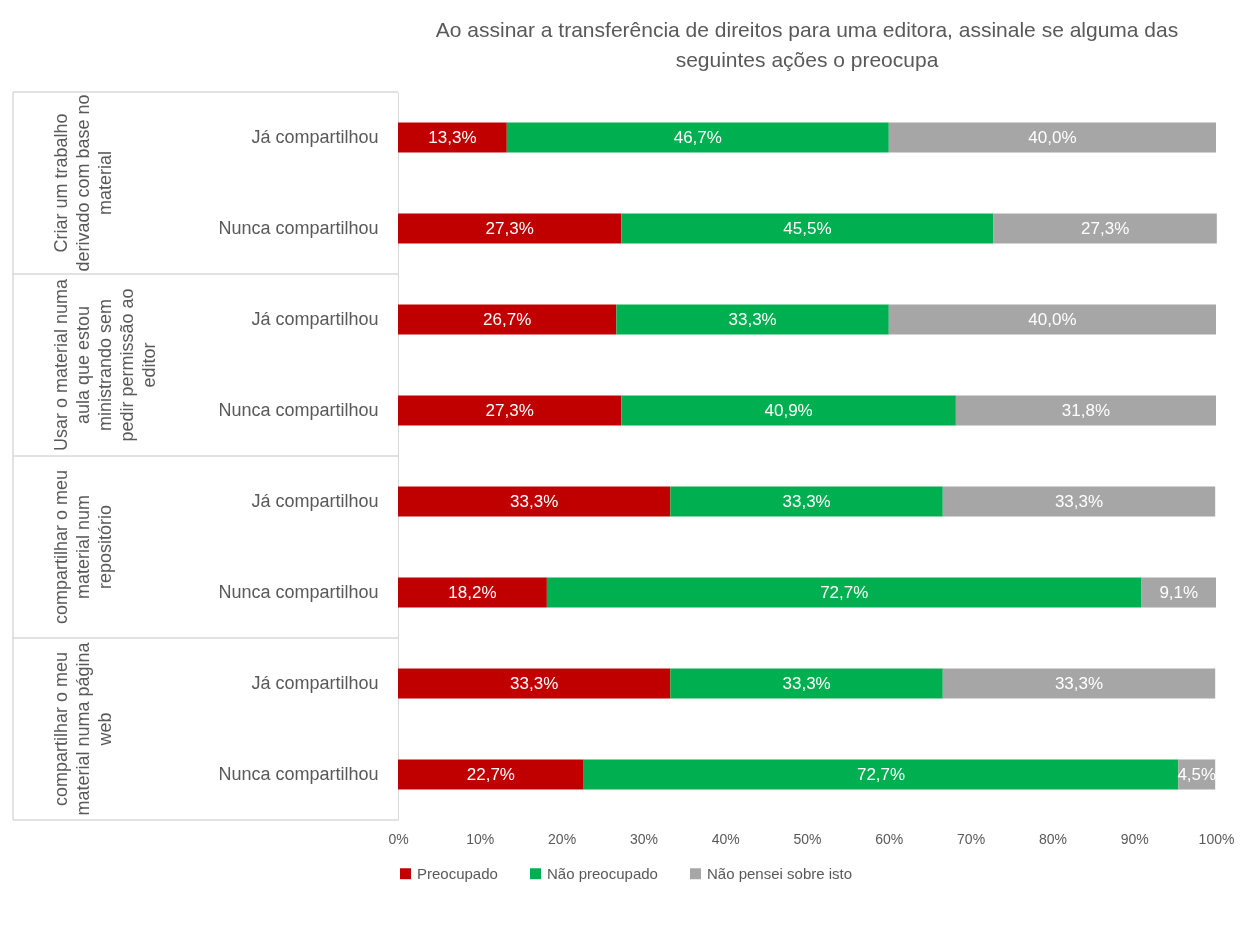 The height and width of the screenshot is (929, 1250). I want to click on text: compartilhar o meu material num repositório, so click(83, 547).